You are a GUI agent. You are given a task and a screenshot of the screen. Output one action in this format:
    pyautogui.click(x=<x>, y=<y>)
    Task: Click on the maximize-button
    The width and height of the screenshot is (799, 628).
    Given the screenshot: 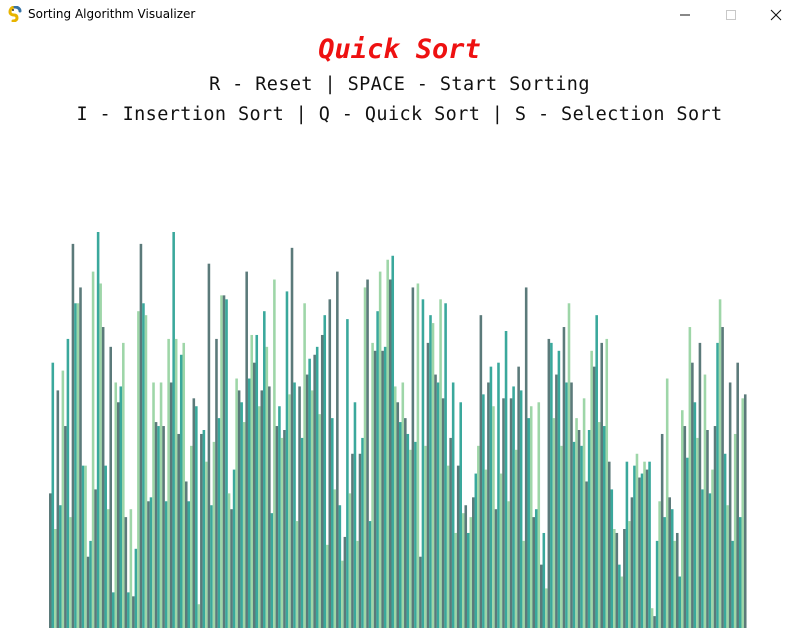 What is the action you would take?
    pyautogui.click(x=731, y=15)
    